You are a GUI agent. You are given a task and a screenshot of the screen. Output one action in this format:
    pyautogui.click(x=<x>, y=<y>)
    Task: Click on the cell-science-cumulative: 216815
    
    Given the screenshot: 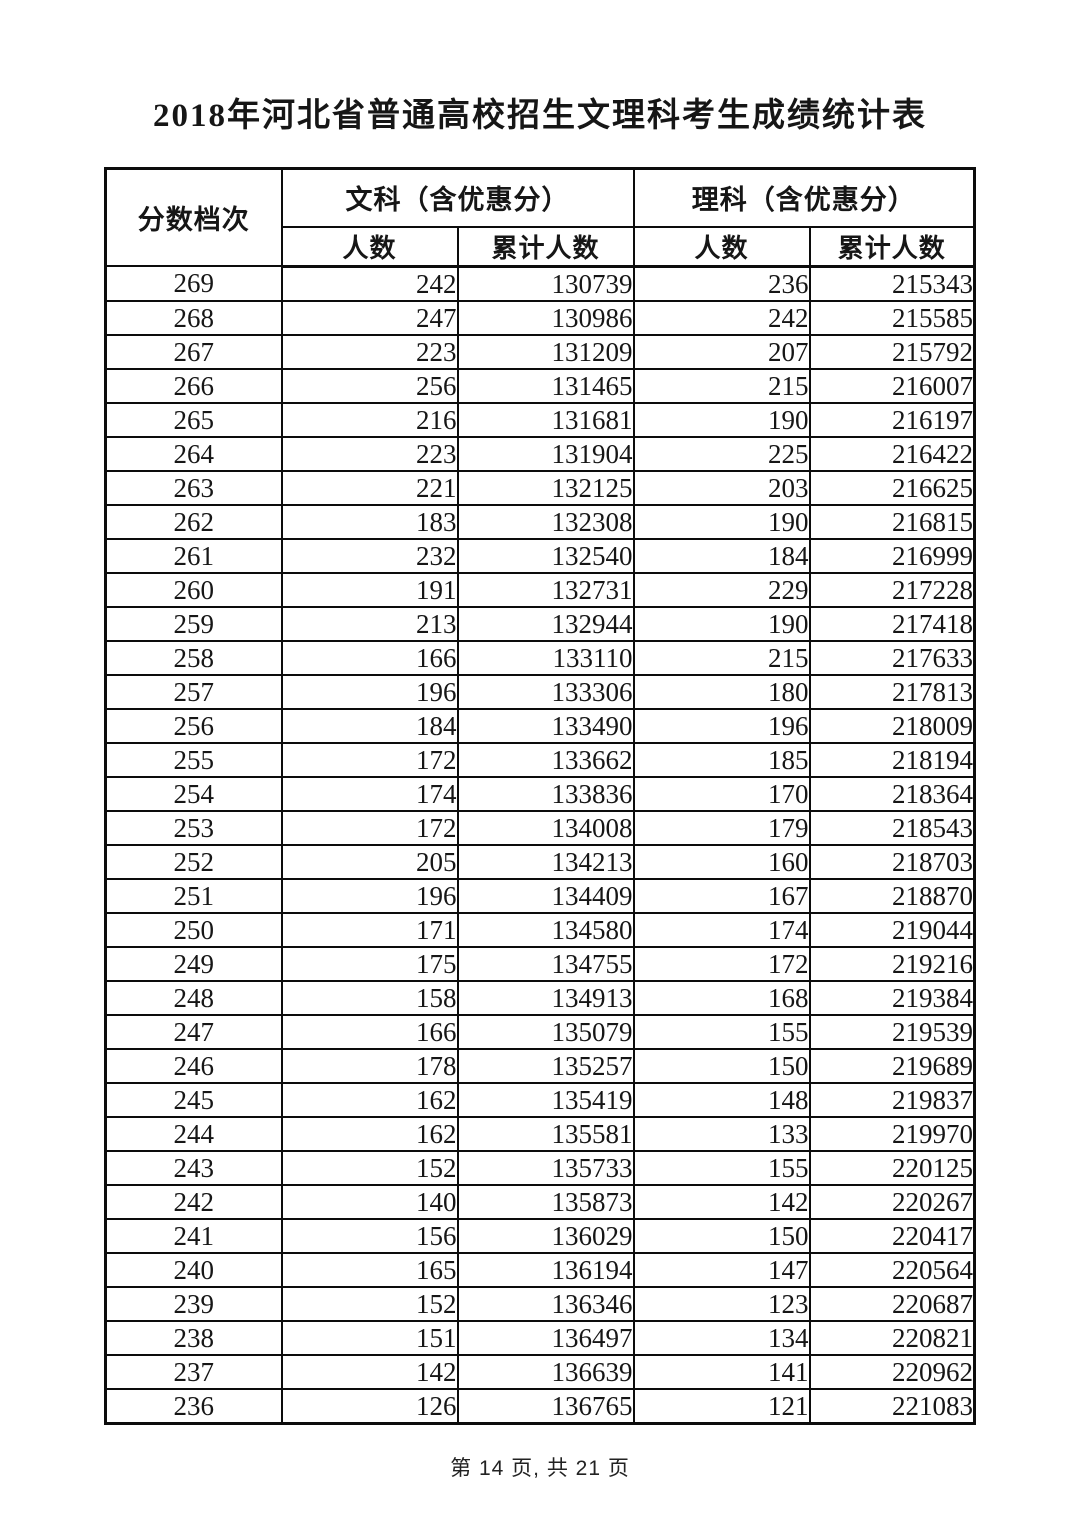 What is the action you would take?
    pyautogui.click(x=892, y=521)
    